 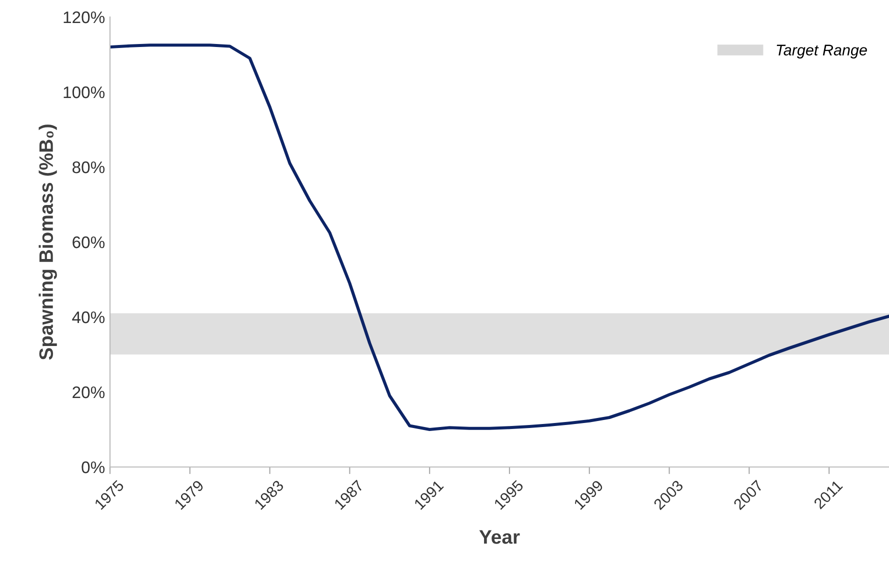 What do you see at coordinates (88, 392) in the screenshot?
I see `y-tick-label: 20%` at bounding box center [88, 392].